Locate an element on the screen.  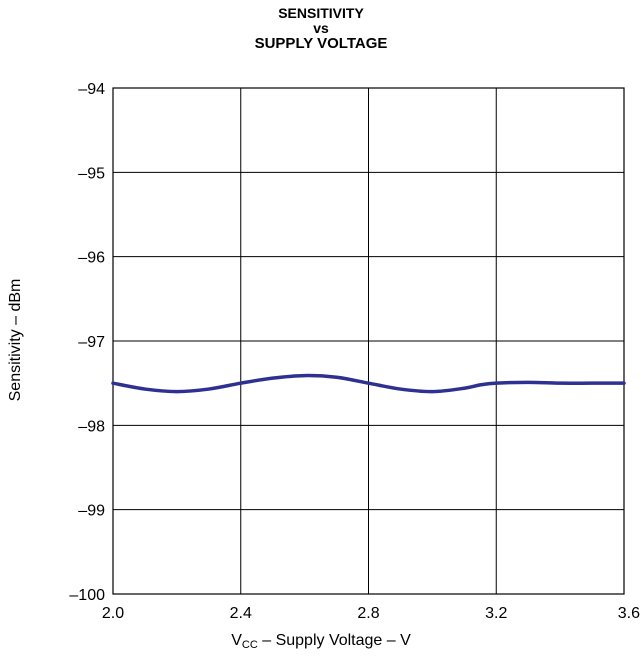
chart-title-line-2: vs is located at coordinates (321, 28).